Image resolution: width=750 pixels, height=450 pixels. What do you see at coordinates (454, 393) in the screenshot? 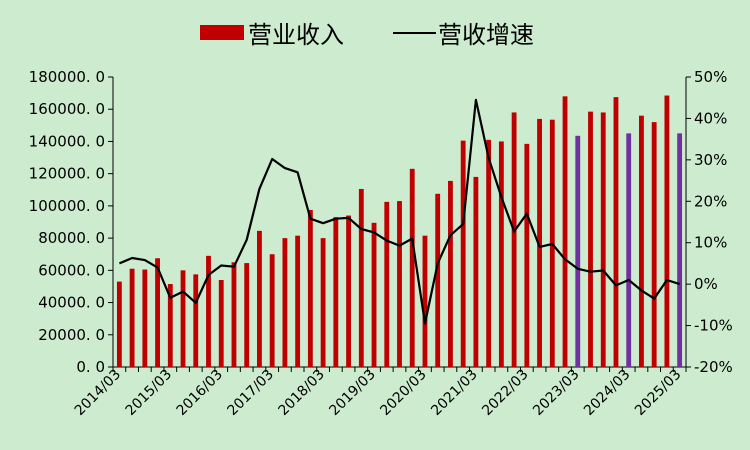
I see `x-tick-label: 2021/03` at bounding box center [454, 393].